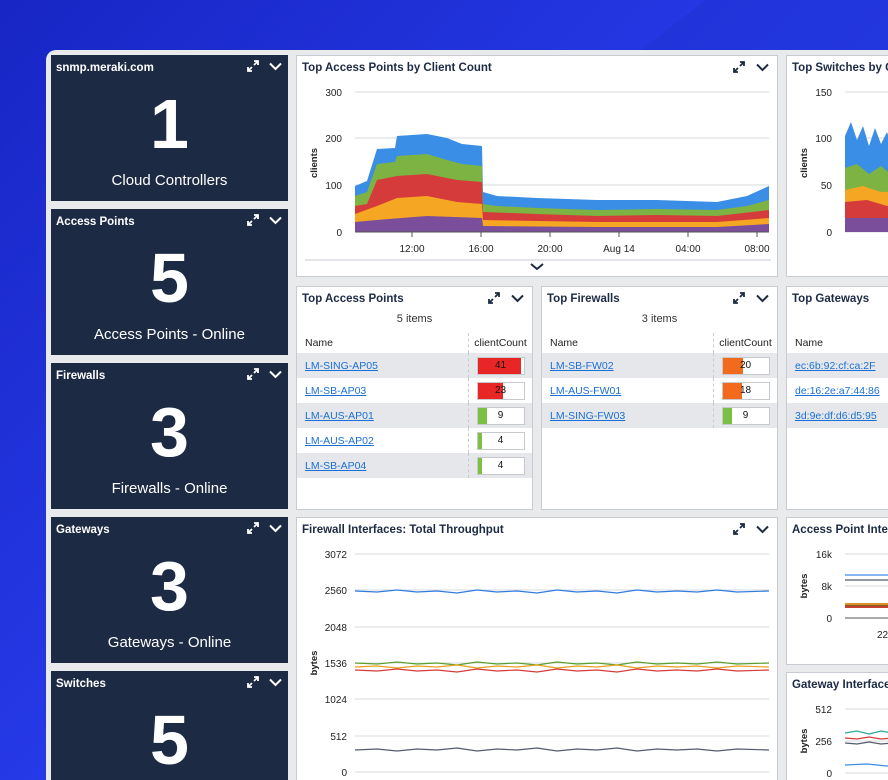 The width and height of the screenshot is (888, 780). I want to click on tile-firewalls: Firewalls 3 Firewalls - Online, so click(169, 436).